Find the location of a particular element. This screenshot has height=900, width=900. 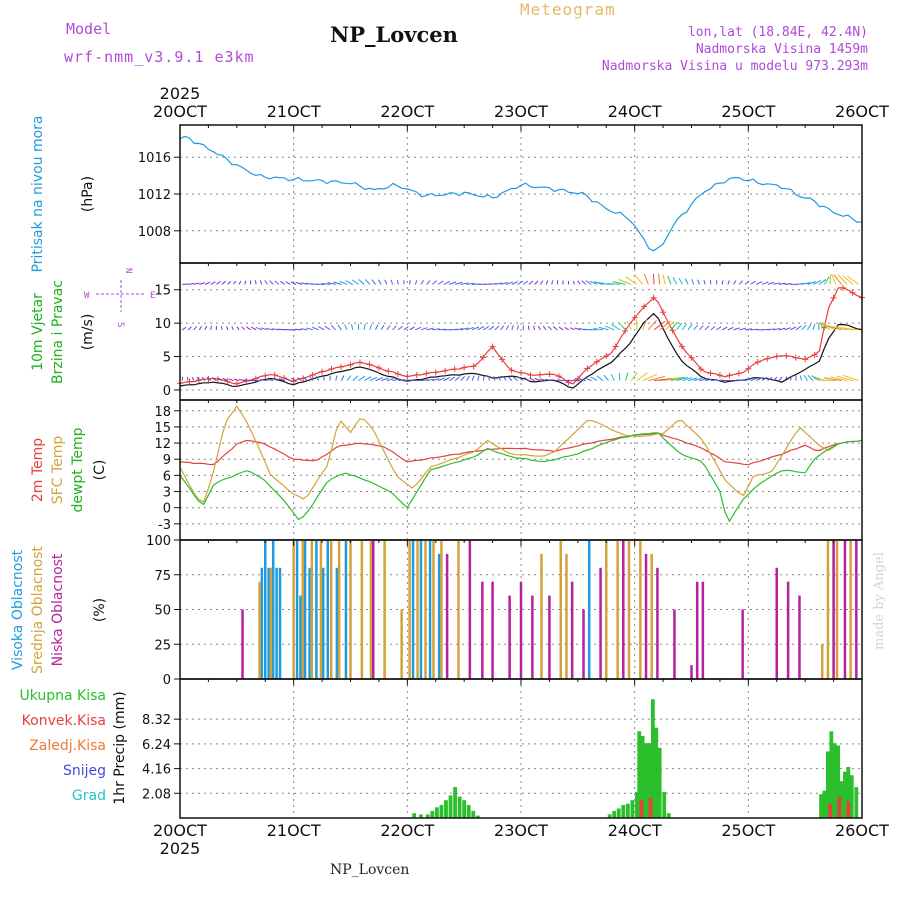

panel-wind-ylabel: 10m Vjetar is located at coordinates (38, 332).